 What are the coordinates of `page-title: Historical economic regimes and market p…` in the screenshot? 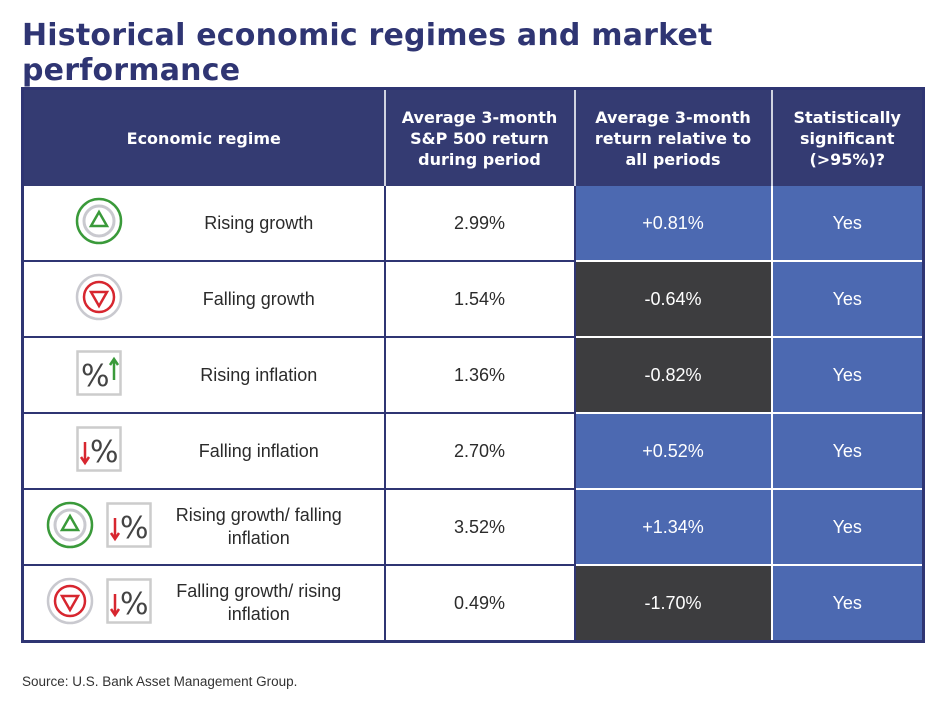 It's located at (367, 53).